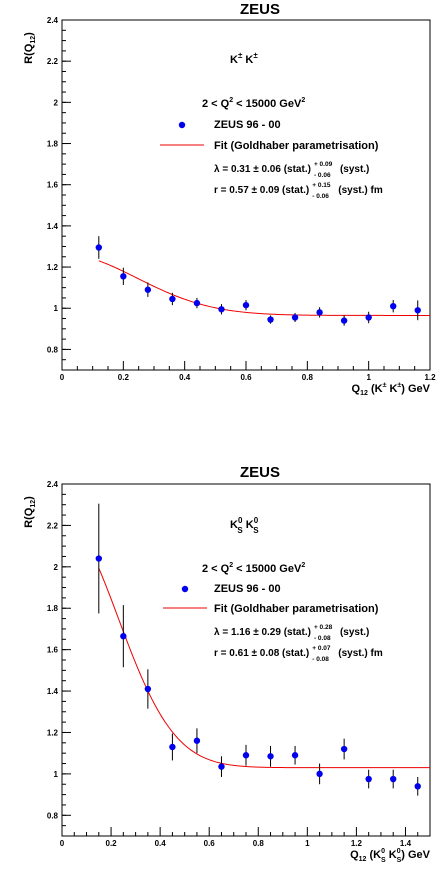 This screenshot has height=892, width=441. I want to click on r-result: r = 0.61 ± 0.08 (stat.), so click(261, 653).